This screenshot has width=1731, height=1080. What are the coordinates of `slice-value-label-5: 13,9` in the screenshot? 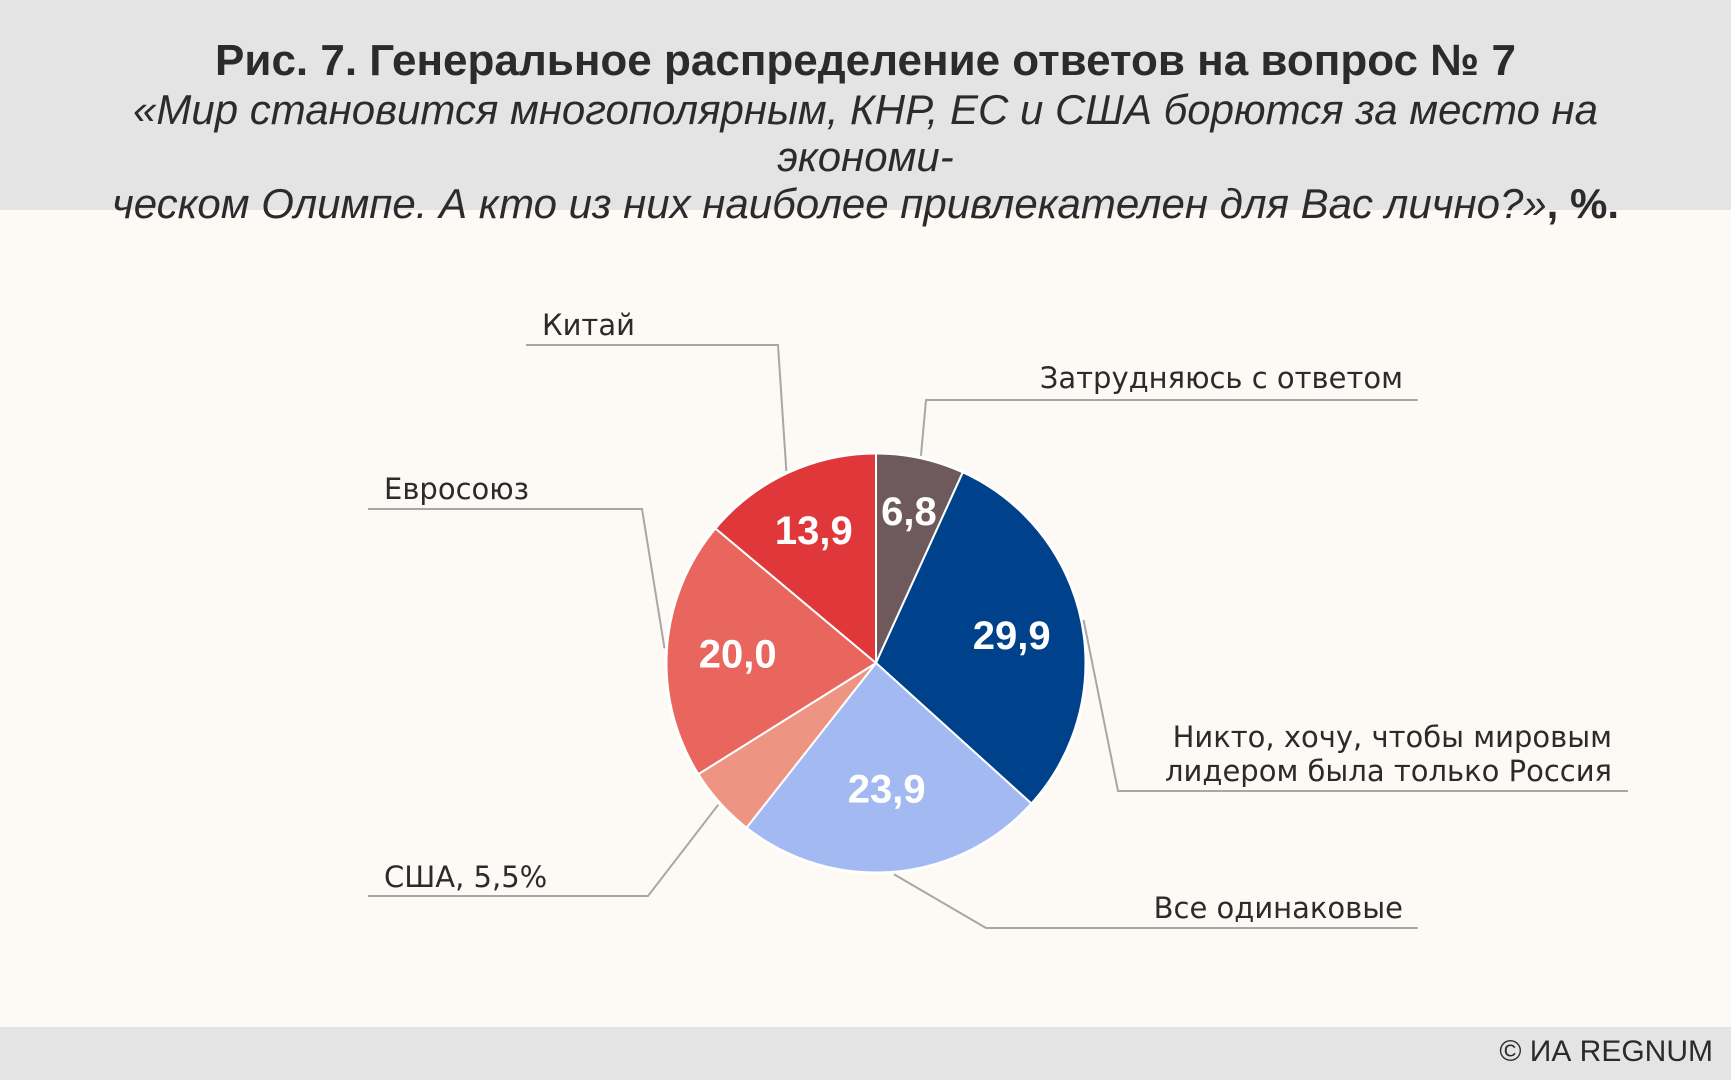 It's located at (814, 531).